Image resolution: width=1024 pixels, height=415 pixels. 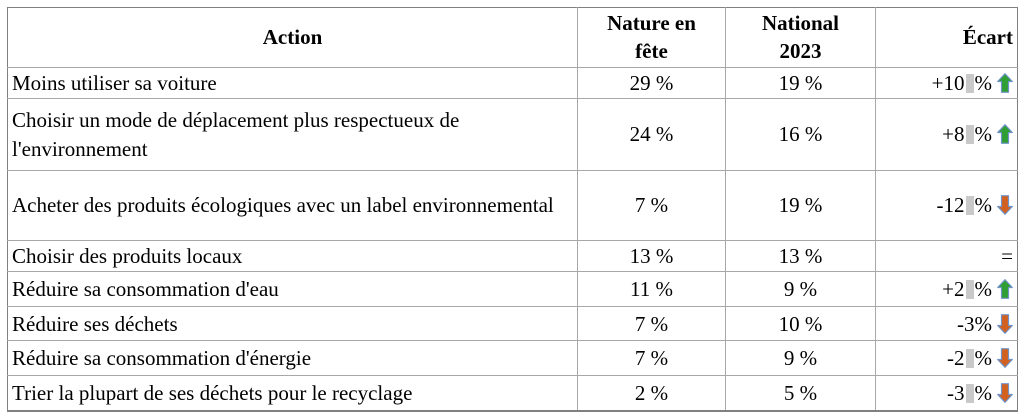 What do you see at coordinates (651, 256) in the screenshot?
I see `nature-en-fete-cell: 13 %` at bounding box center [651, 256].